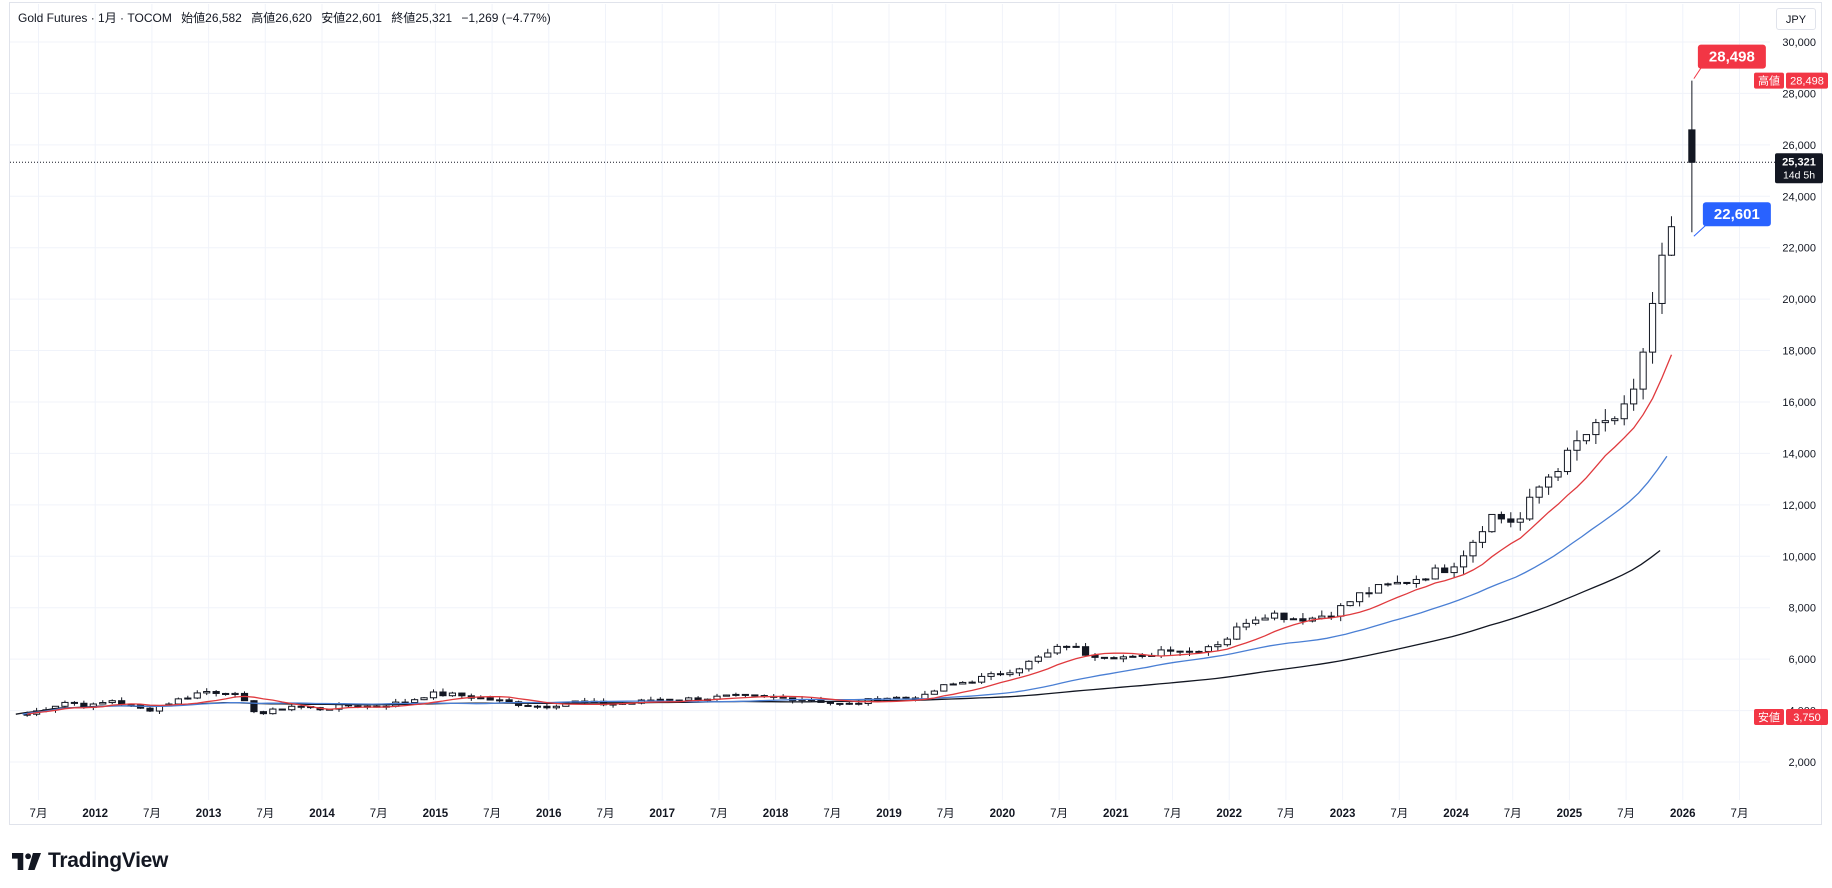  Describe the element at coordinates (1116, 814) in the screenshot. I see `x-tick-label: 2021` at that location.